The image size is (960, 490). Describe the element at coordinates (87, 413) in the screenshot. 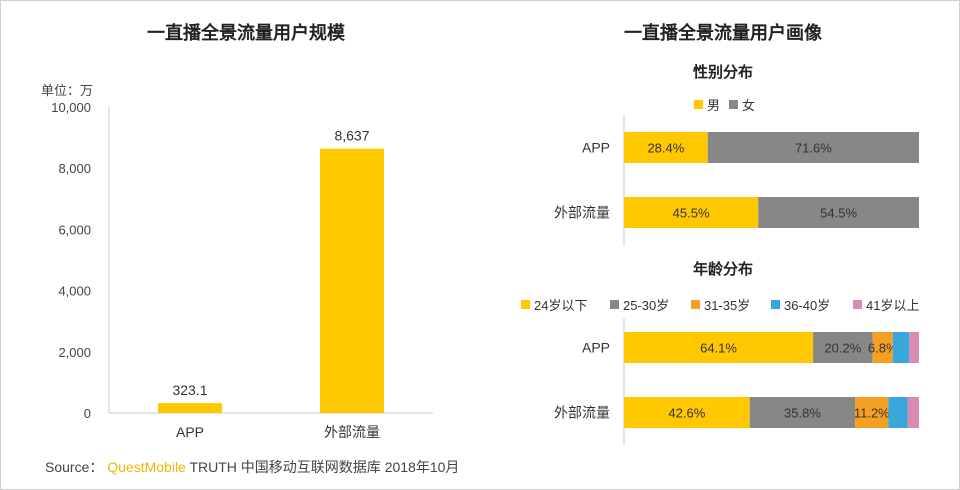

I see `y-tick-label: 0` at that location.